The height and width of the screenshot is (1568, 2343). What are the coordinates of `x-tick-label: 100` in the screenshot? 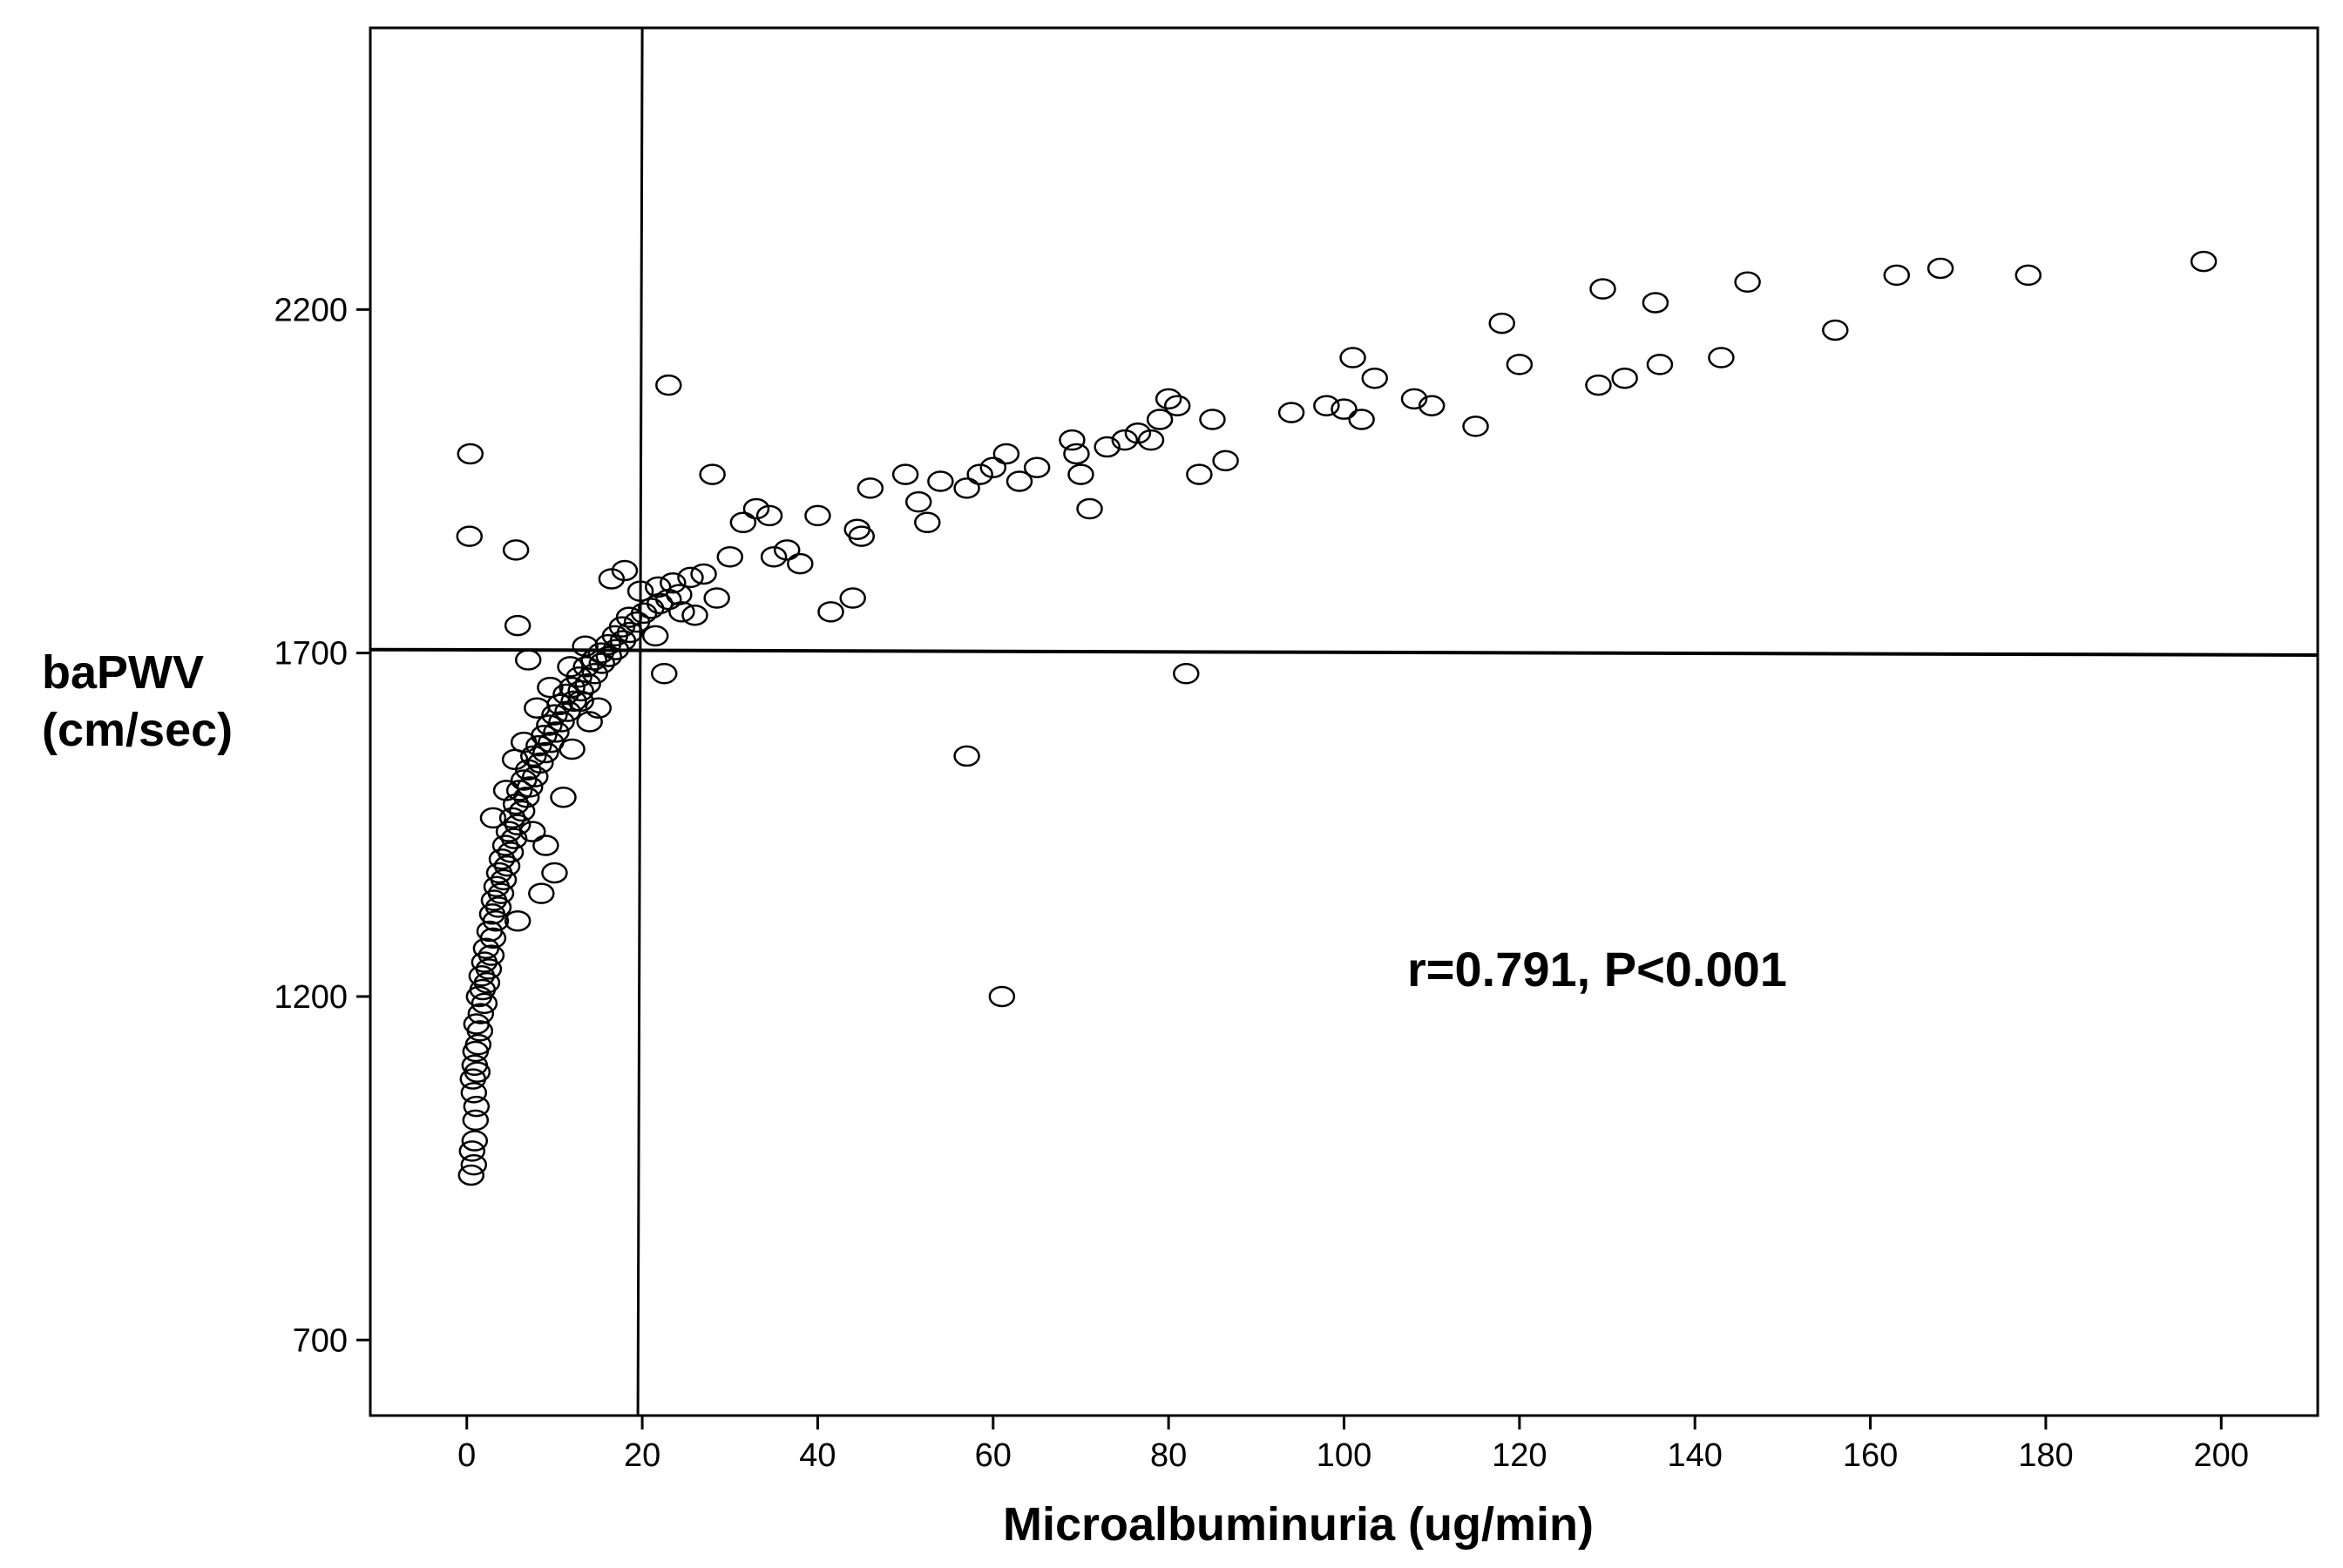 It's located at (1344, 1456).